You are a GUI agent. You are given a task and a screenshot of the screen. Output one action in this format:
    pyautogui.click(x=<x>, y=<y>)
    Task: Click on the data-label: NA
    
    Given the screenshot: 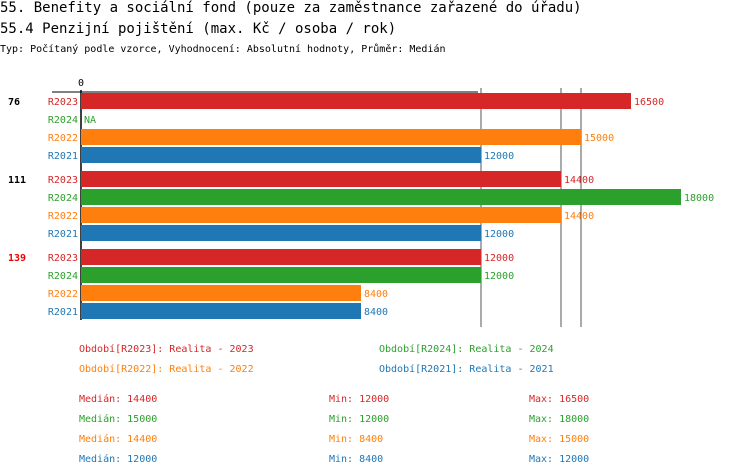 What is the action you would take?
    pyautogui.click(x=90, y=120)
    